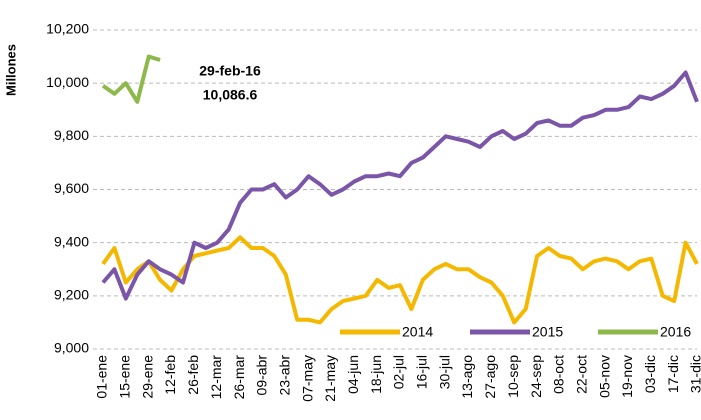  I want to click on y-tick-label: 9,200, so click(71, 295).